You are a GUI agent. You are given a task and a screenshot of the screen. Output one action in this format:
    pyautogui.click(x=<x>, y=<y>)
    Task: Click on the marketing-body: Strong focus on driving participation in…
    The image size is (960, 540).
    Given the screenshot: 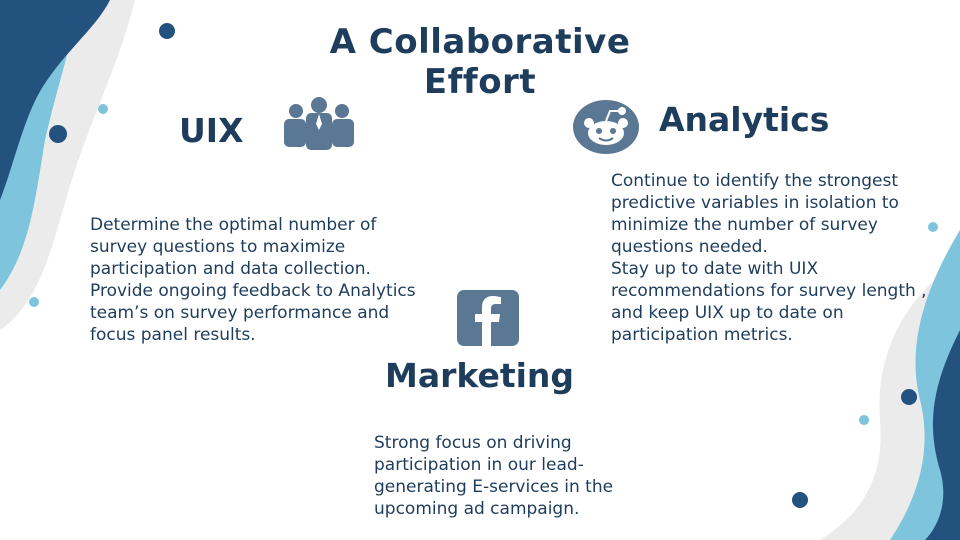 What is the action you would take?
    pyautogui.click(x=494, y=476)
    